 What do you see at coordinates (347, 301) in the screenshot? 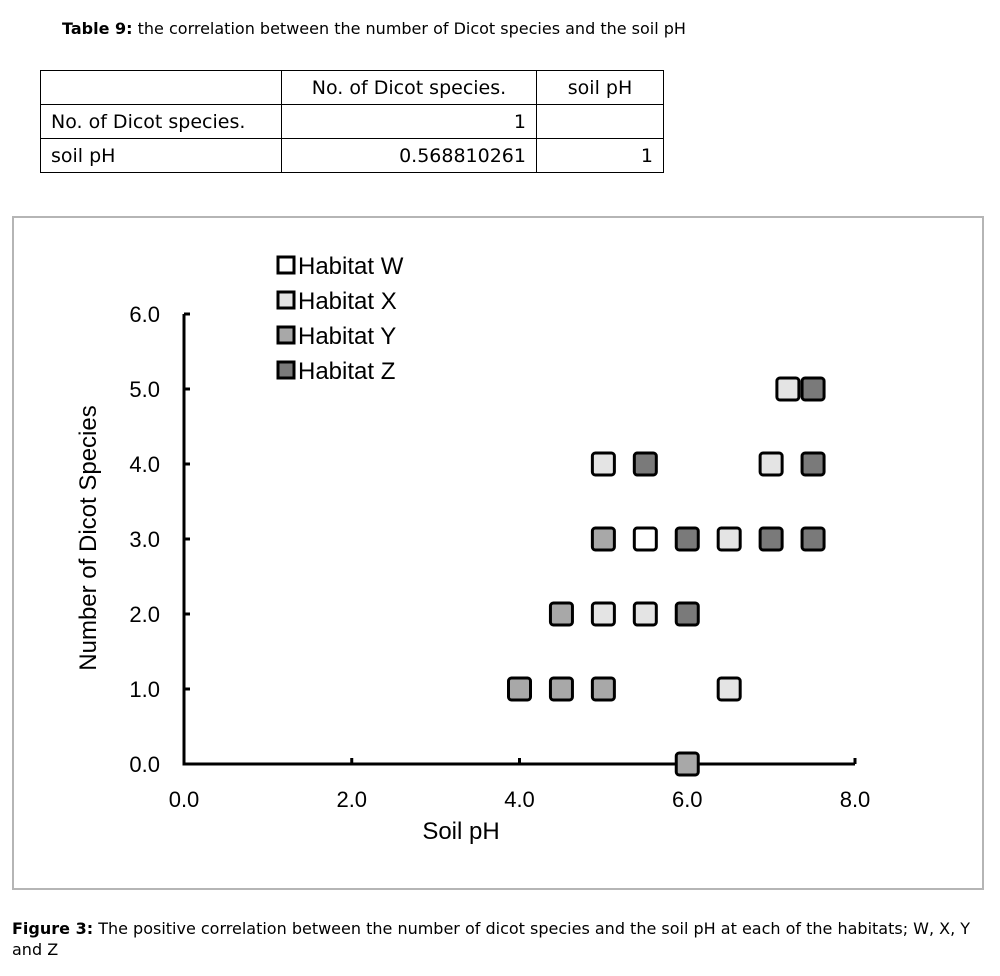
I see `legend-label-habitat-x: Habitat X` at bounding box center [347, 301].